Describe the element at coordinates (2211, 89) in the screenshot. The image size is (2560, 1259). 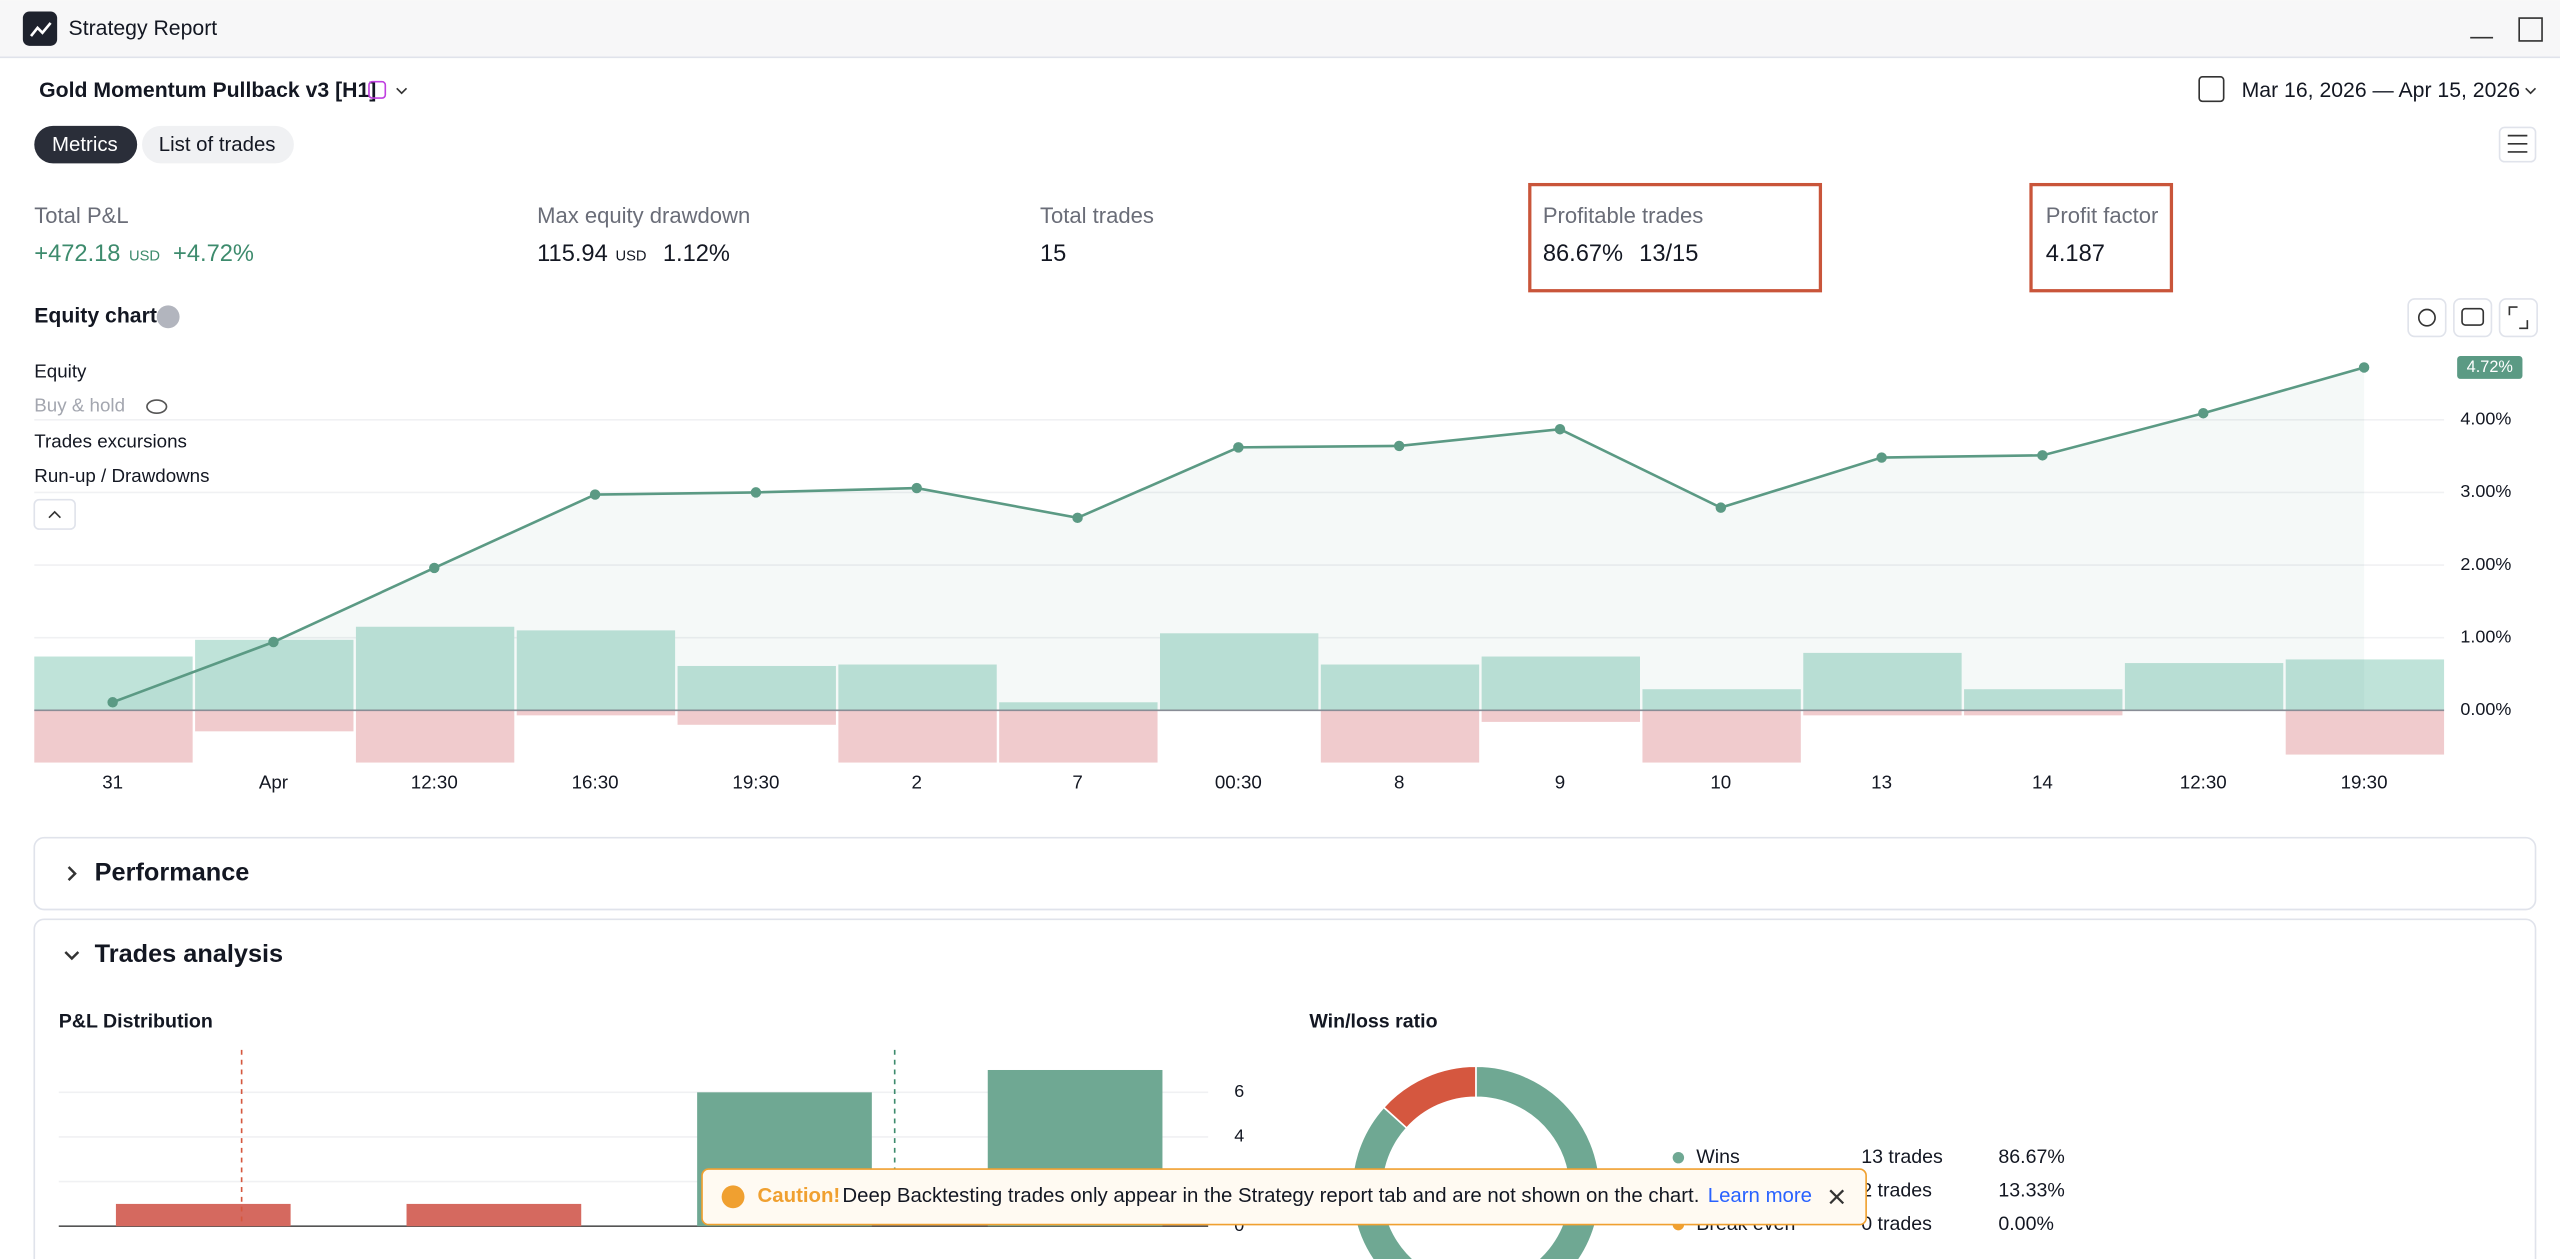
I see `calendar-icon` at that location.